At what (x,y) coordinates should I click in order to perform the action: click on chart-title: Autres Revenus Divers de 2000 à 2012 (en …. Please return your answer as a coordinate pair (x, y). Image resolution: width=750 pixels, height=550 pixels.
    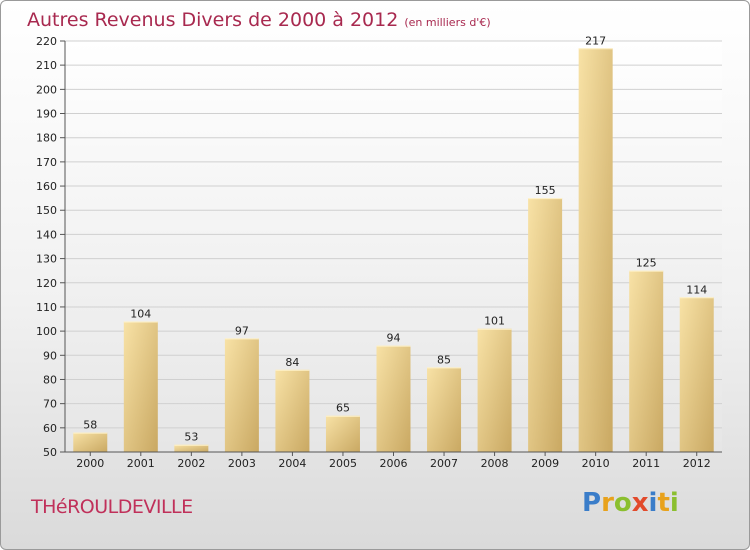
    Looking at the image, I should click on (259, 20).